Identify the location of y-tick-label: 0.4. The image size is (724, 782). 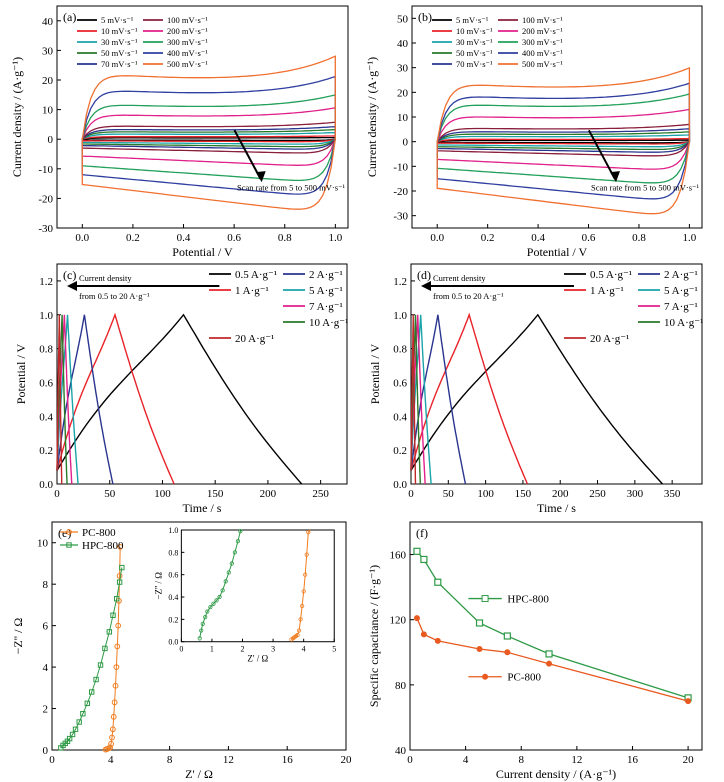
(46, 417).